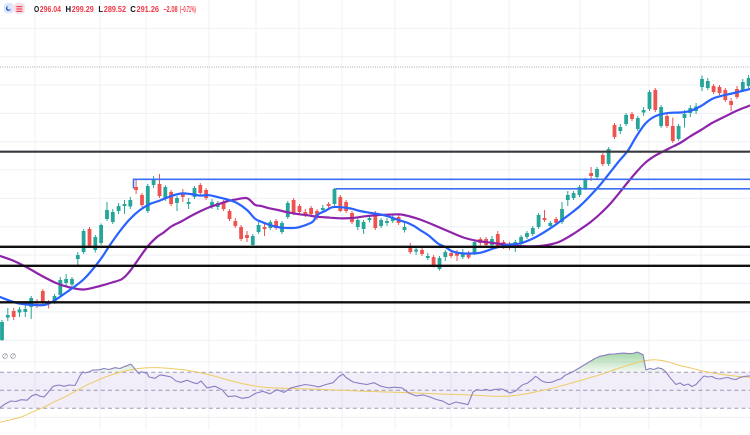 The image size is (750, 435). I want to click on svg-text: 289.52, so click(115, 9).